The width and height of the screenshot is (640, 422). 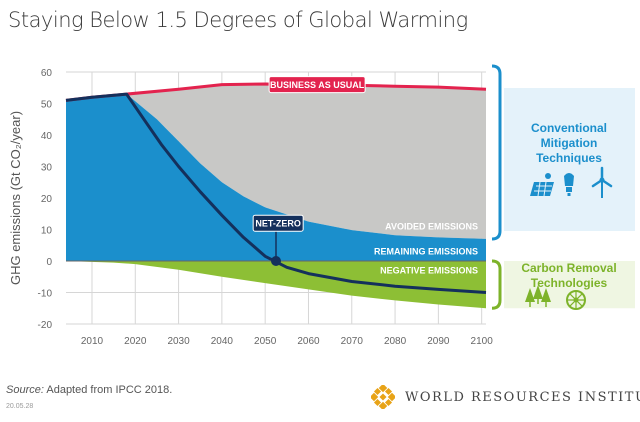 I want to click on removal-bracket, so click(x=496, y=284).